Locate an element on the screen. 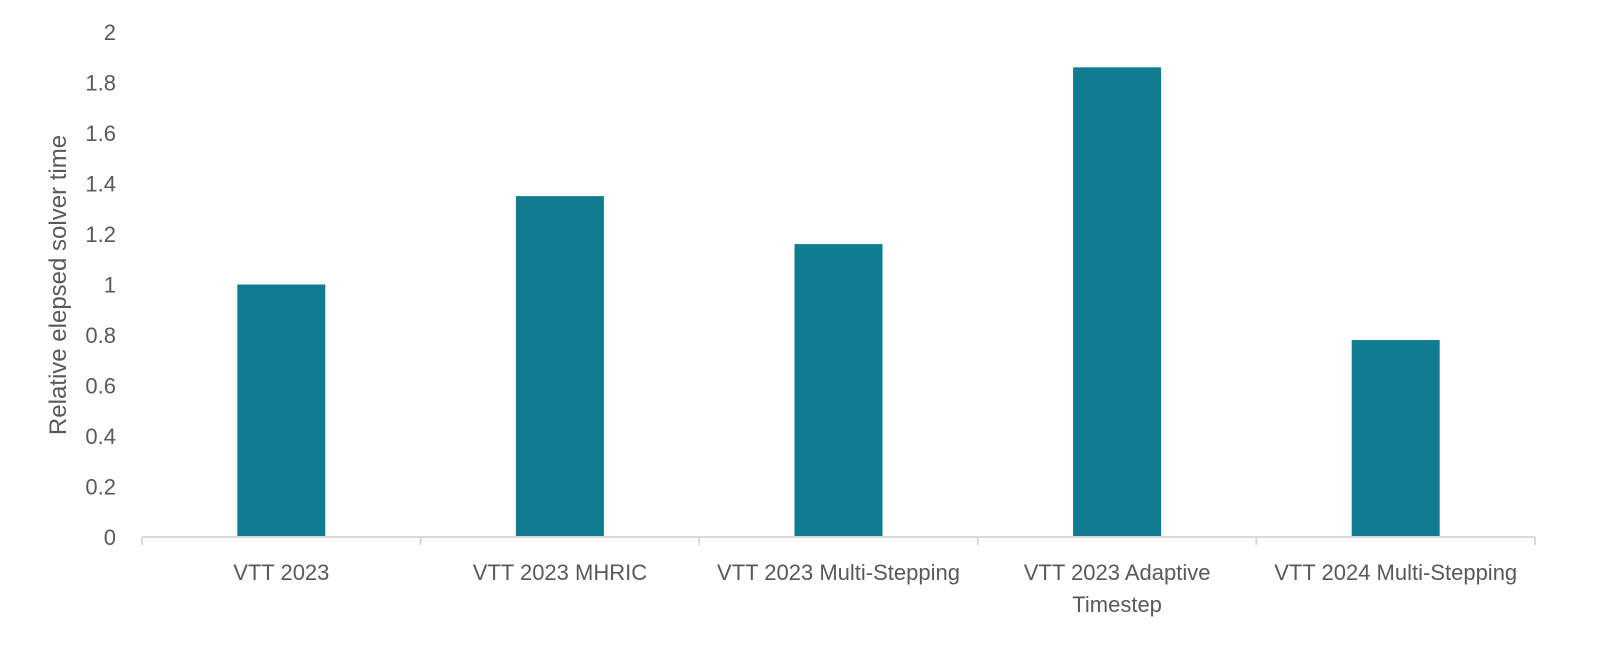 The height and width of the screenshot is (650, 1600). x-category-label-line: VTT 2023 is located at coordinates (281, 572).